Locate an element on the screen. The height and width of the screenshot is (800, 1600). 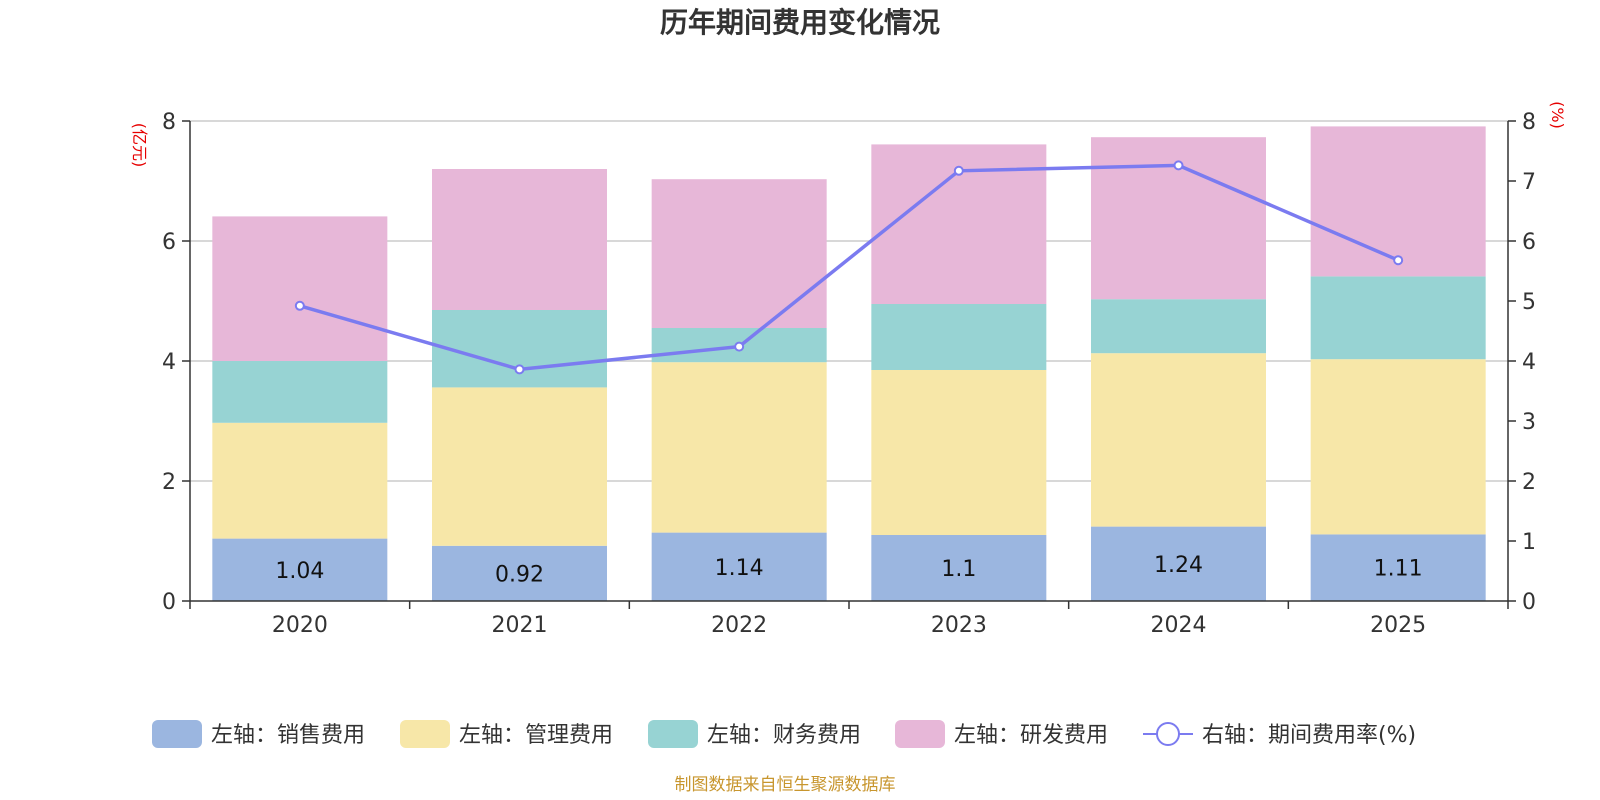
bar-2025-s0 is located at coordinates (1398, 567).